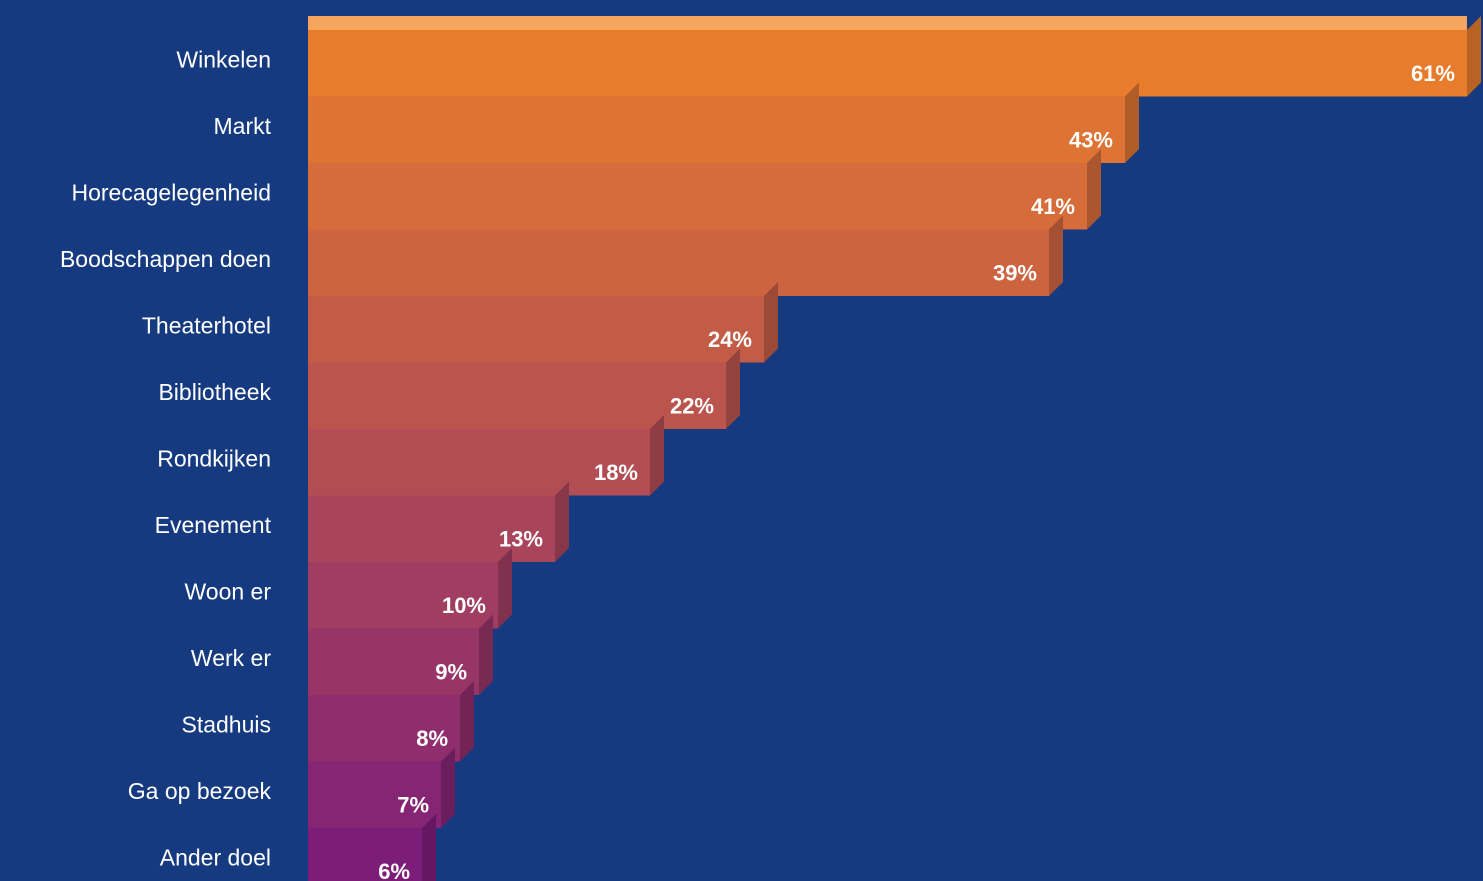 Image resolution: width=1483 pixels, height=881 pixels. Describe the element at coordinates (393, 661) in the screenshot. I see `bar-werk-er` at that location.